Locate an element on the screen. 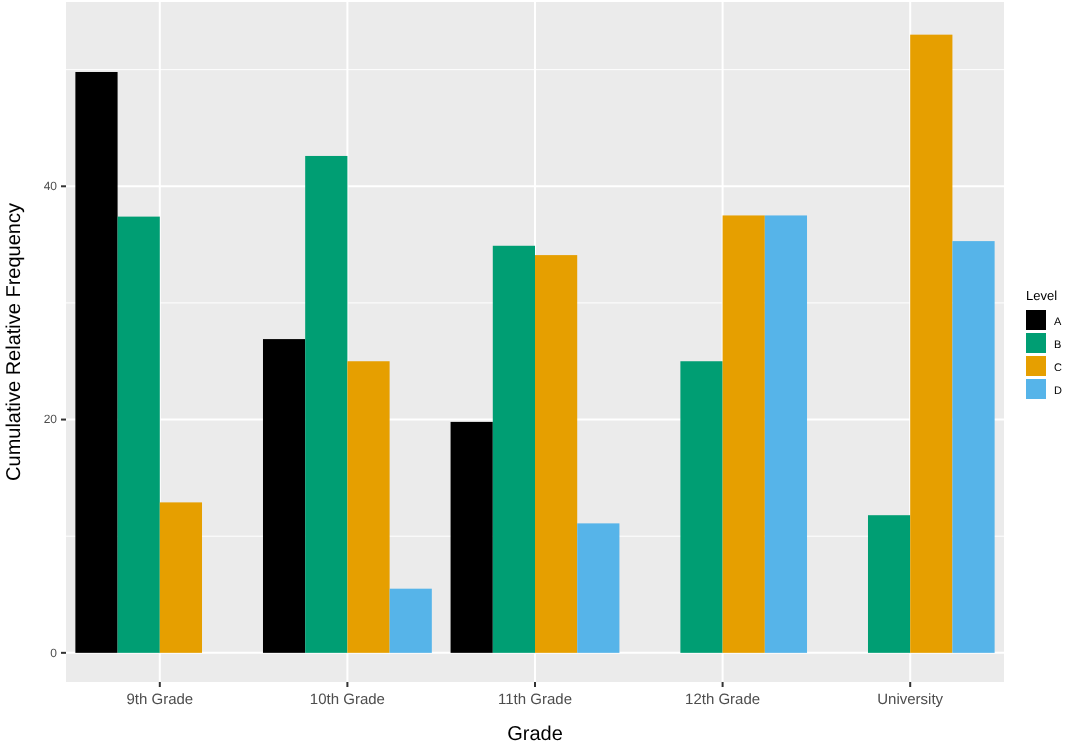 Image resolution: width=1066 pixels, height=752 pixels. x-axis-title: Grade is located at coordinates (535, 735).